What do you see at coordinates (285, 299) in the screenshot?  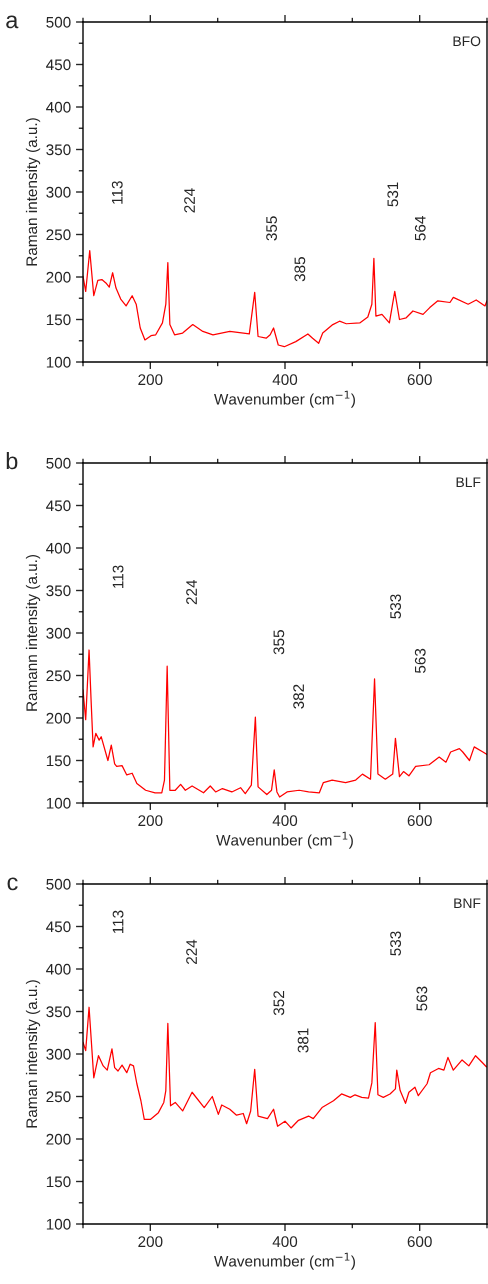 I see `line-series` at bounding box center [285, 299].